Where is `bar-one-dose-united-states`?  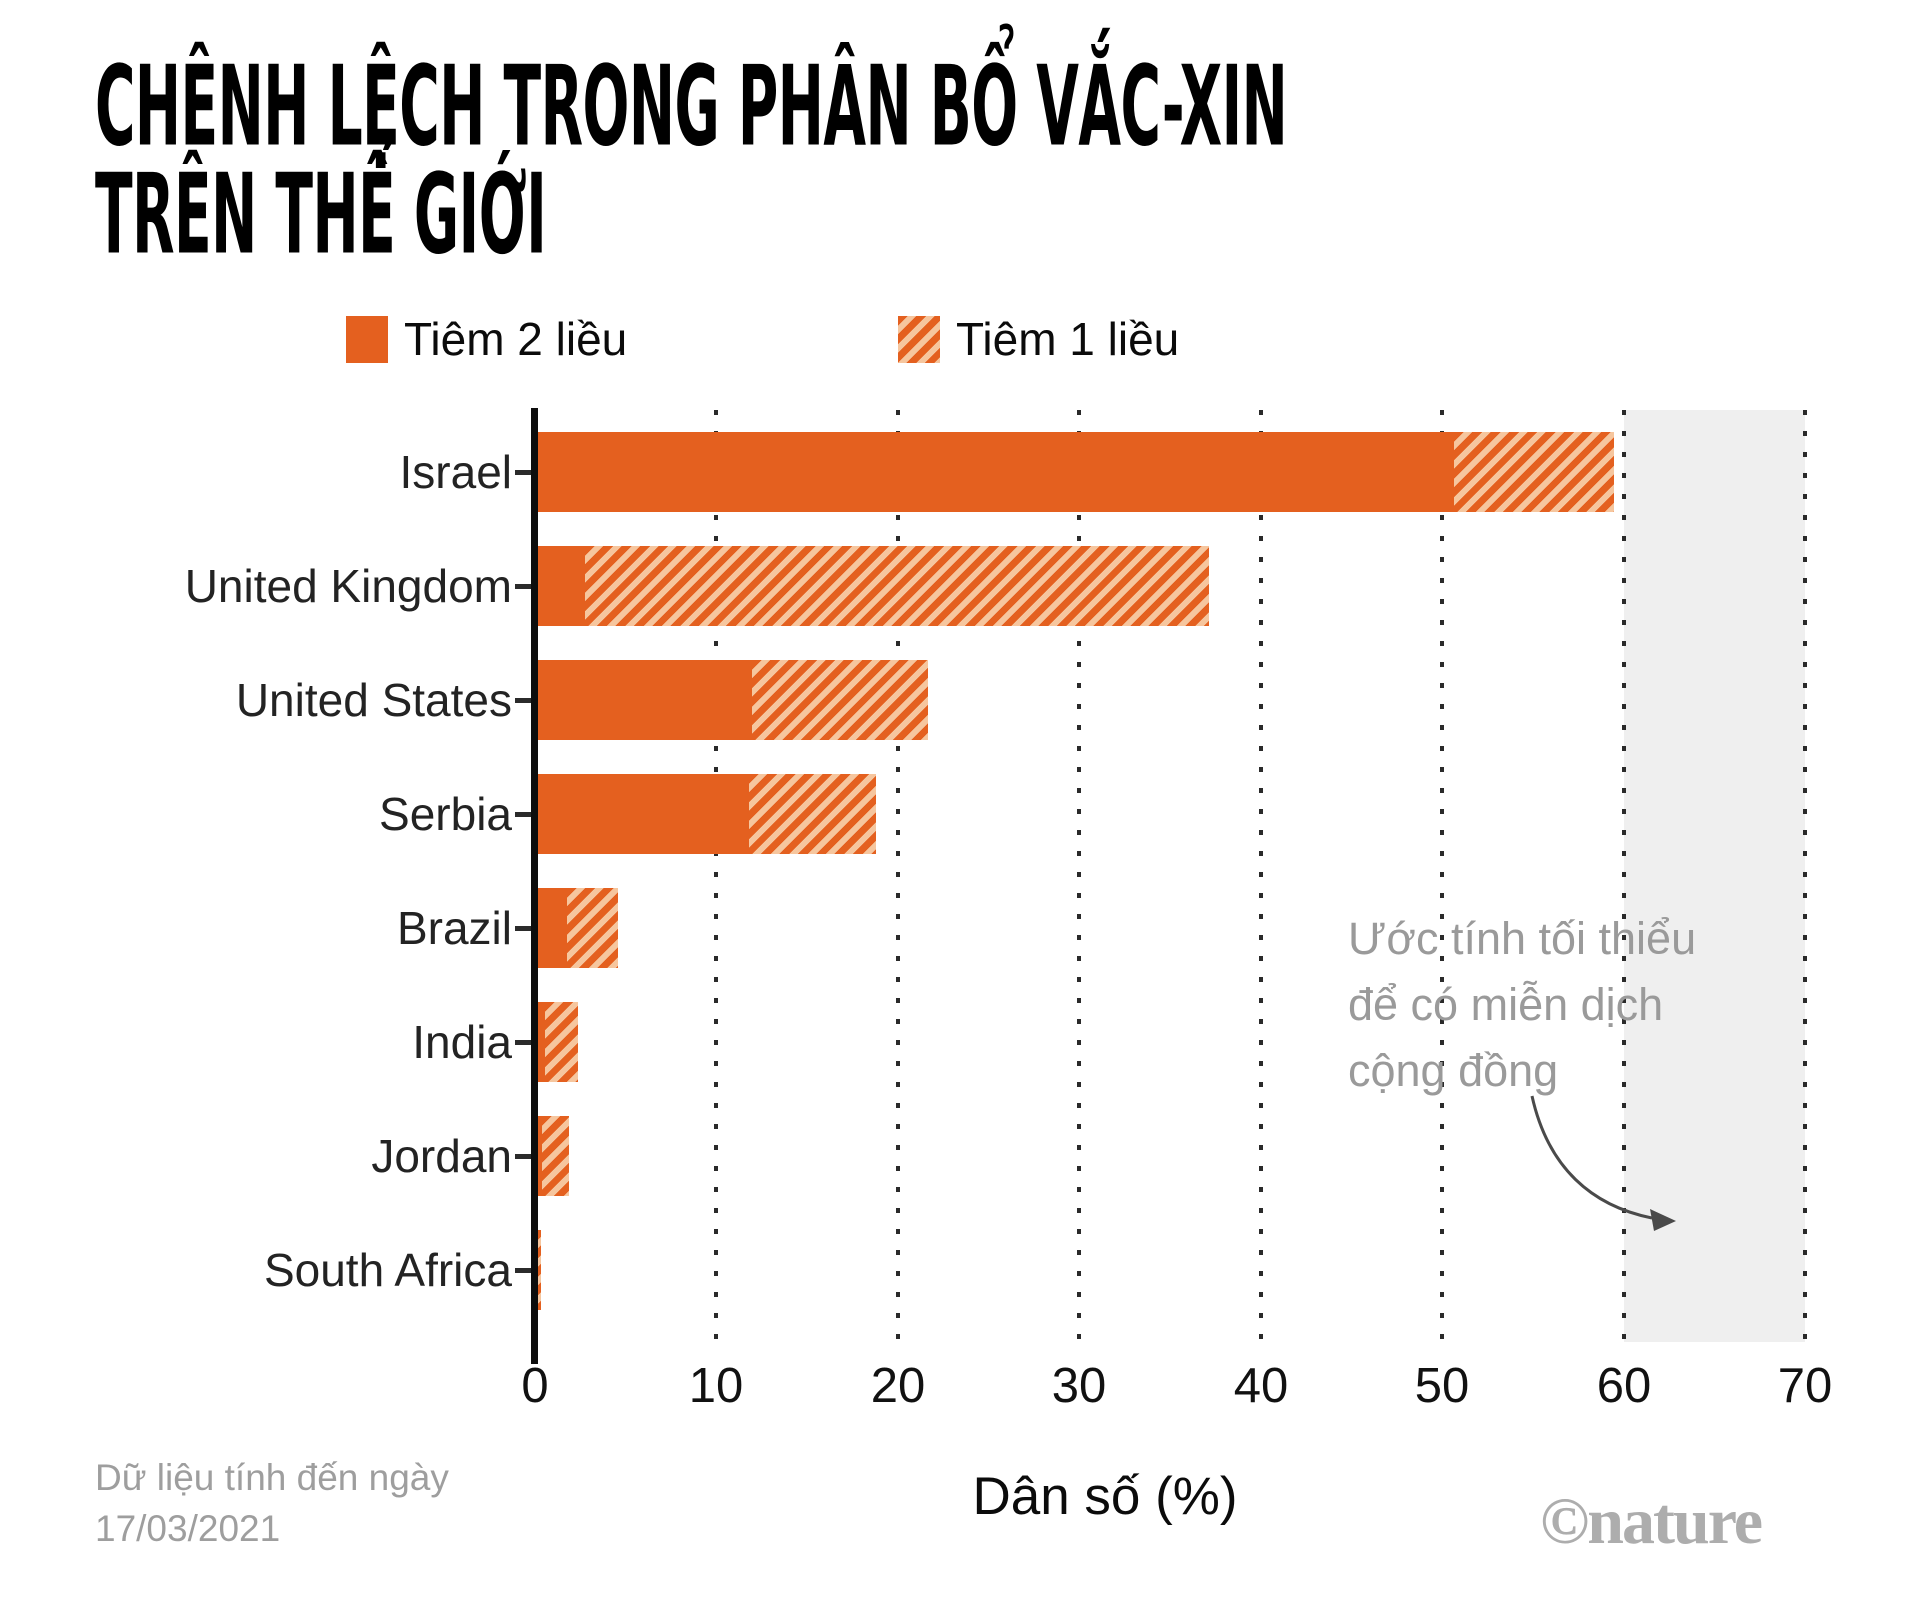 bar-one-dose-united-states is located at coordinates (840, 700).